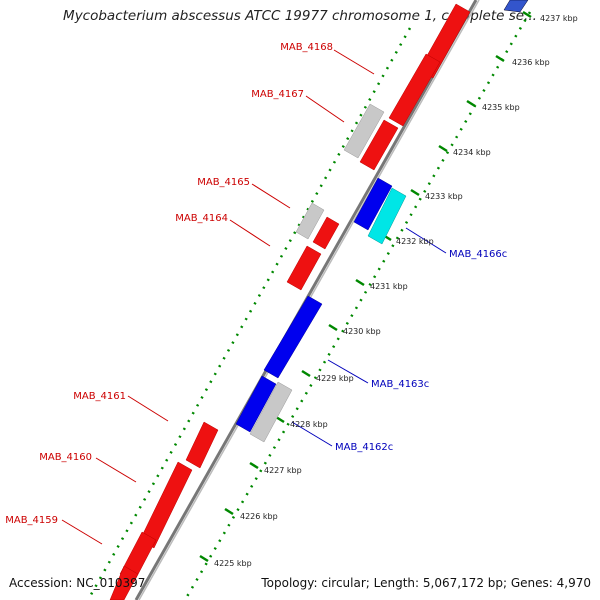 Image resolution: width=600 pixels, height=600 pixels. I want to click on label-MAB_4164: MAB_4164, so click(201, 218).